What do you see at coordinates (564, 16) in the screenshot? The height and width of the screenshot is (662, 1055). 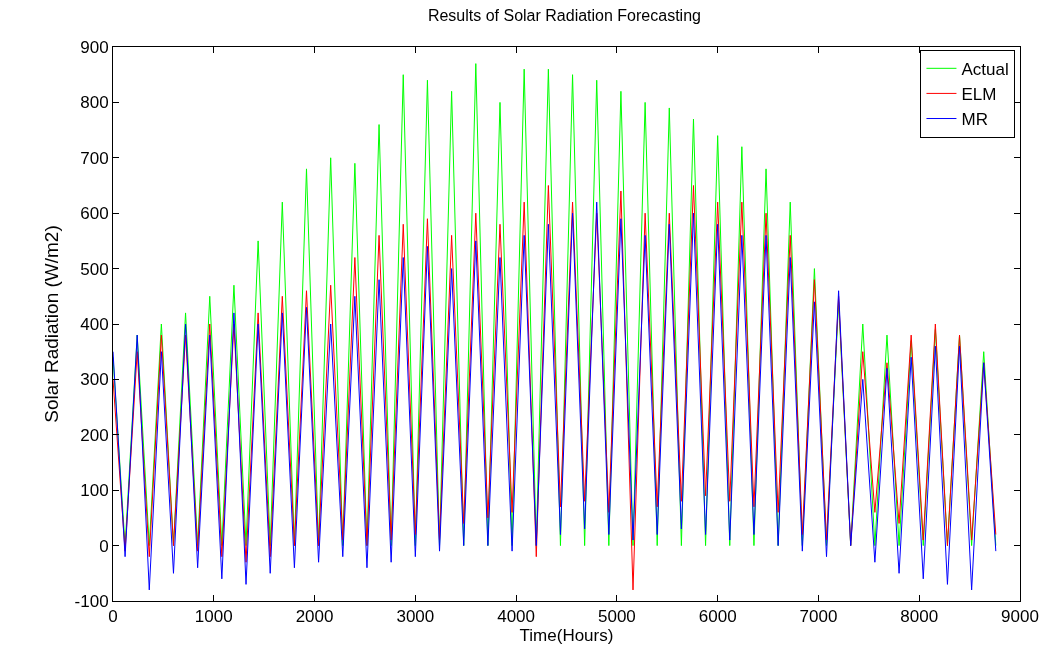 I see `chart-title: Results of Solar Radiation Forecasting` at bounding box center [564, 16].